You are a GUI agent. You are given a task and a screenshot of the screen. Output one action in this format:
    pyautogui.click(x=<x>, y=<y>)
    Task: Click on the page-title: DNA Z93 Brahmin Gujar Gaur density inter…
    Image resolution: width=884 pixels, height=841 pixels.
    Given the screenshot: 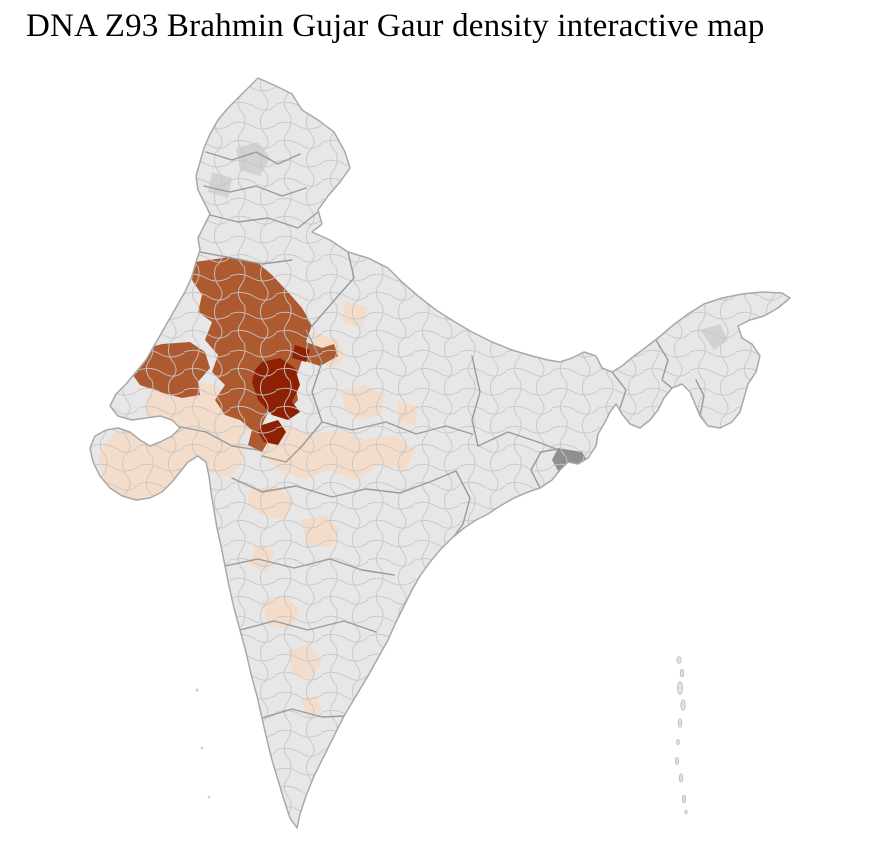 What is the action you would take?
    pyautogui.click(x=395, y=26)
    